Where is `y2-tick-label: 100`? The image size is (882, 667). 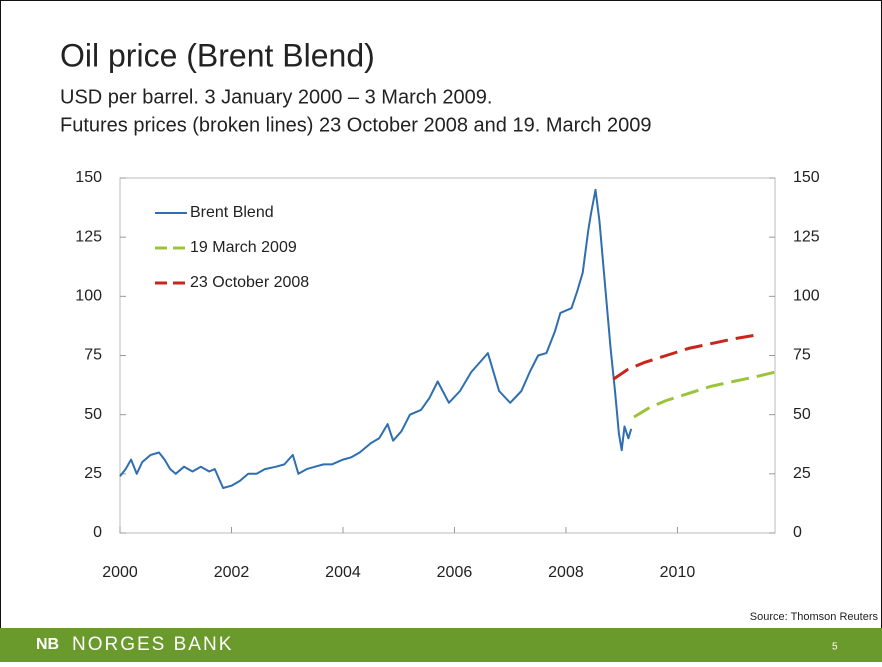 y2-tick-label: 100 is located at coordinates (806, 296).